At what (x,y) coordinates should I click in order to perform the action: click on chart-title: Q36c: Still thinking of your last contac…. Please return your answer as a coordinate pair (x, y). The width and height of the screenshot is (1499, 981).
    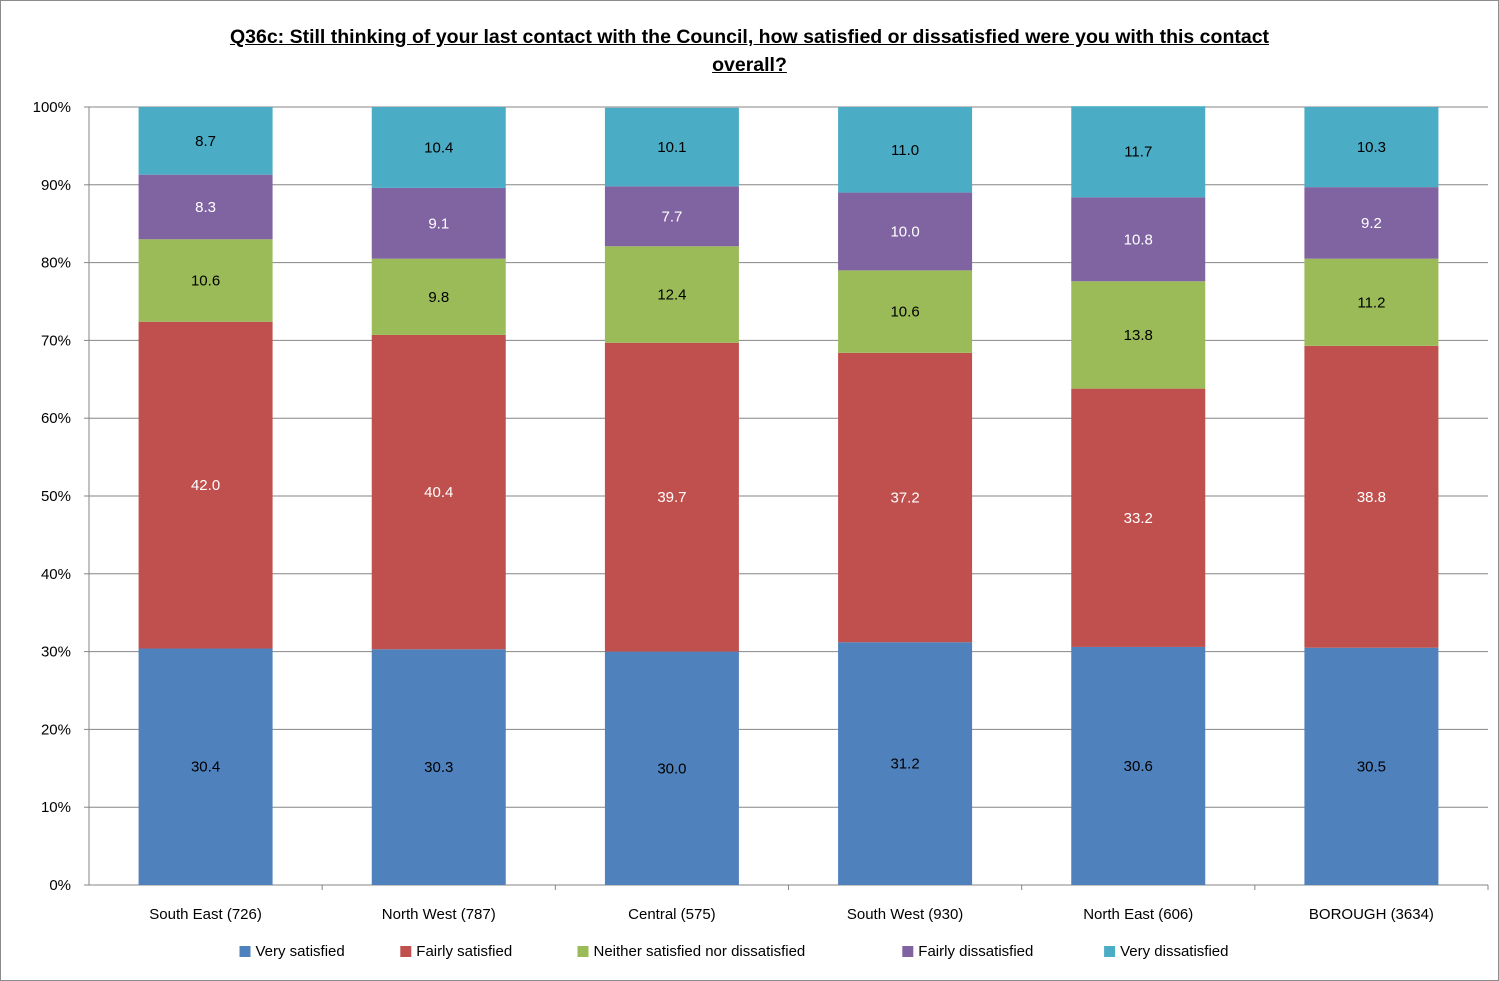
    Looking at the image, I should click on (749, 51).